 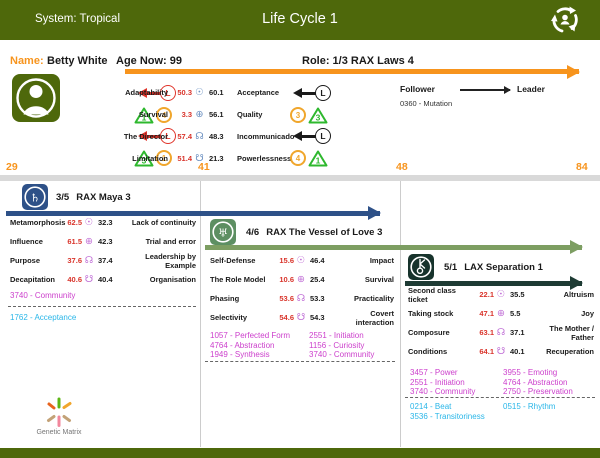 I want to click on row-label: Phasing, so click(x=225, y=298).